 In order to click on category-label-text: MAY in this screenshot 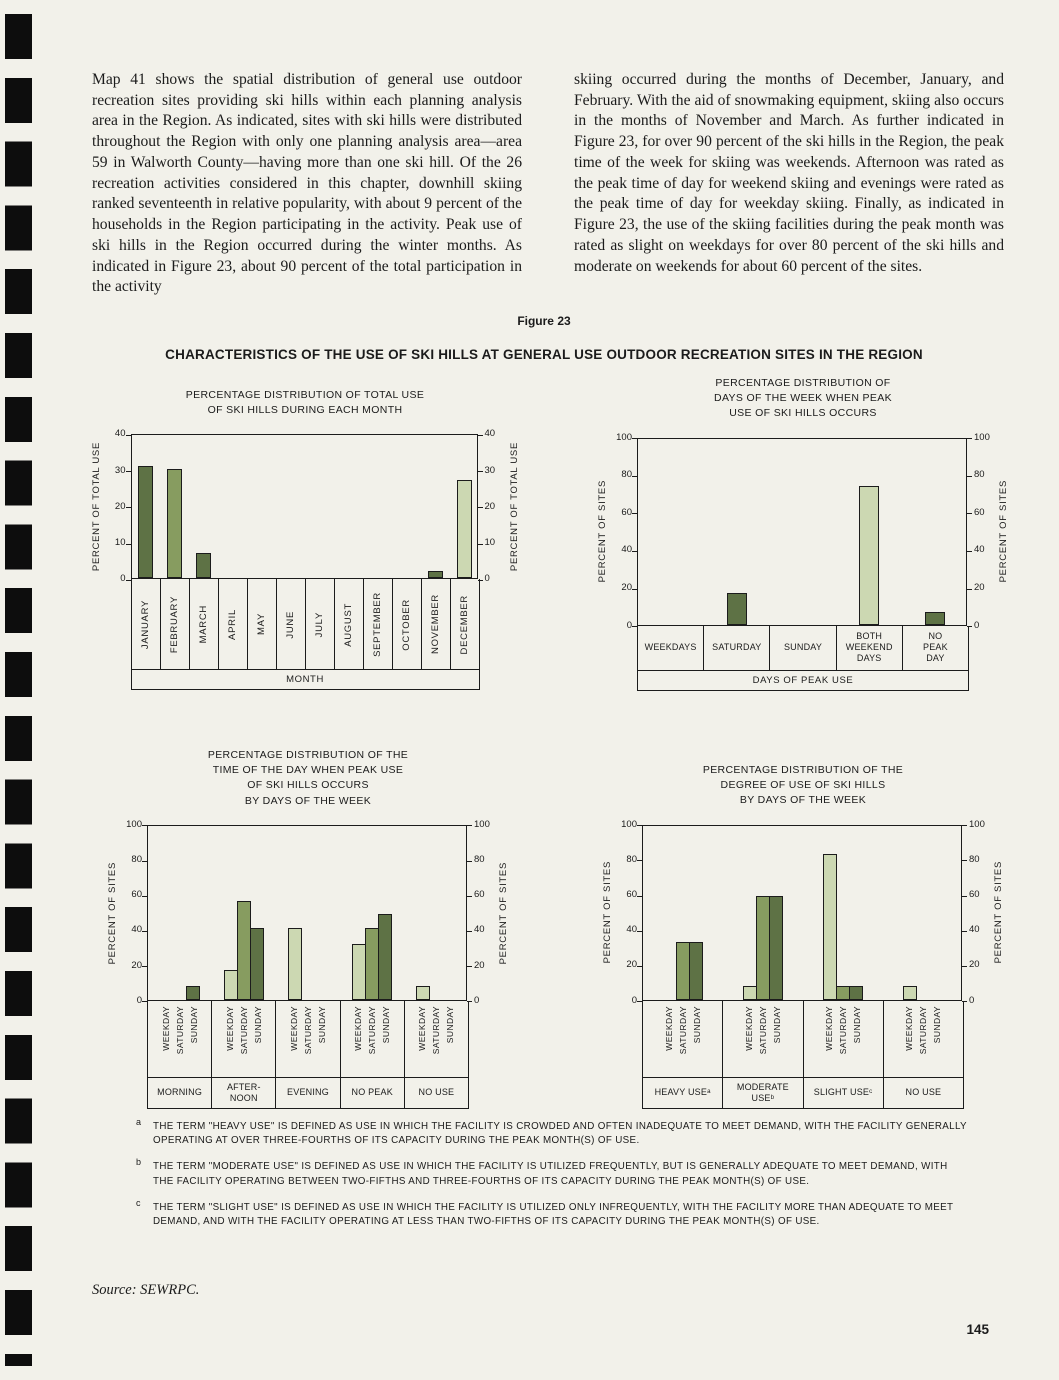, I will do `click(261, 624)`.